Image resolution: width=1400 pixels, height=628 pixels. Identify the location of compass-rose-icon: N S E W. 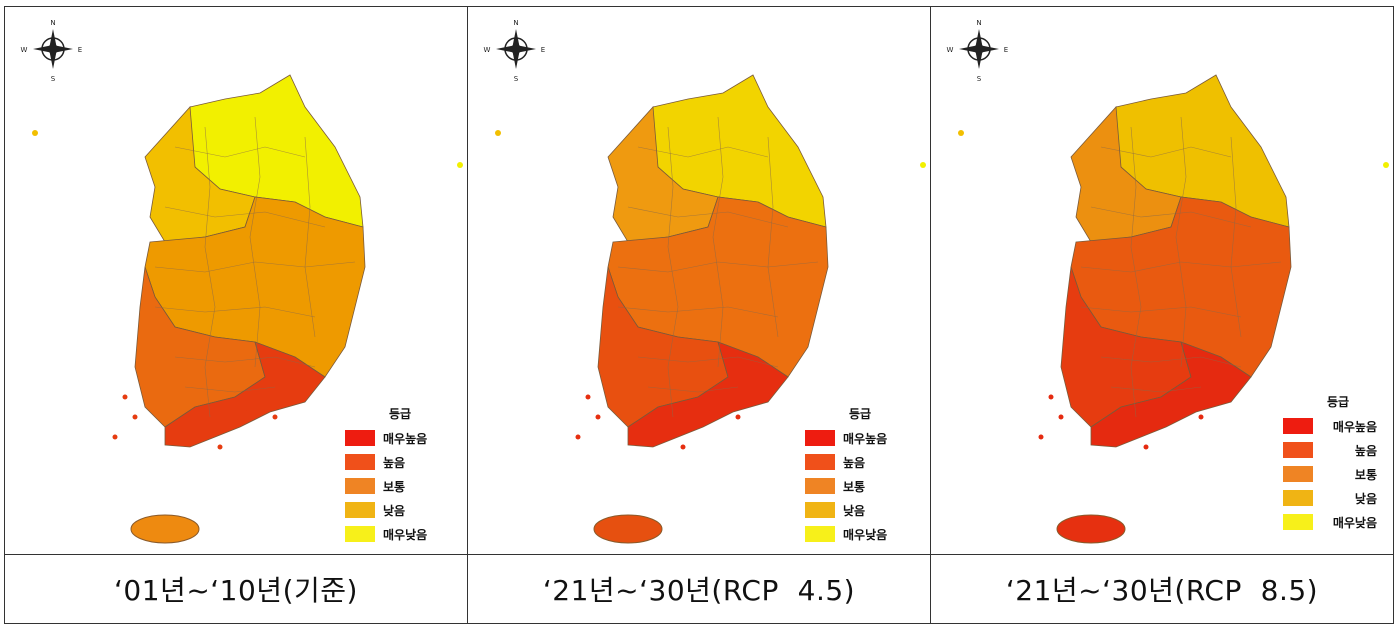
(52, 51).